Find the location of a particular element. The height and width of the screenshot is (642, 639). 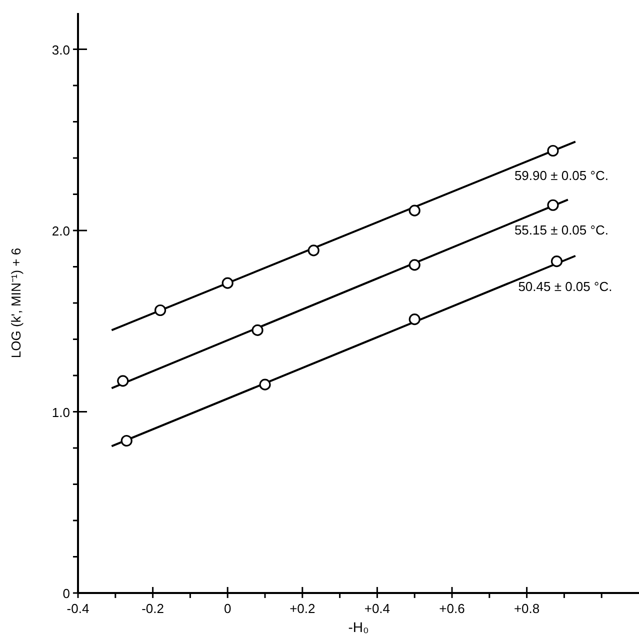

y-tick-label: 0 is located at coordinates (66, 593).